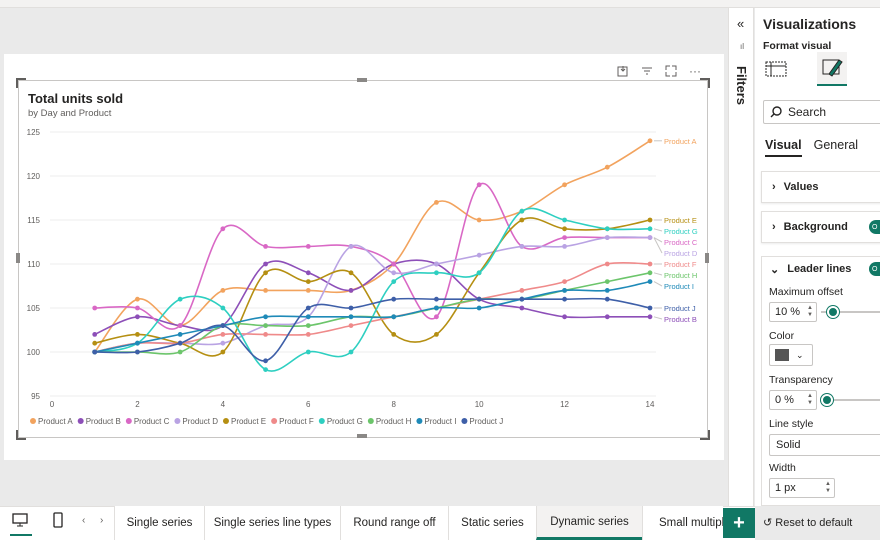 The height and width of the screenshot is (540, 880). I want to click on max-offset-slider-knob, so click(833, 312).